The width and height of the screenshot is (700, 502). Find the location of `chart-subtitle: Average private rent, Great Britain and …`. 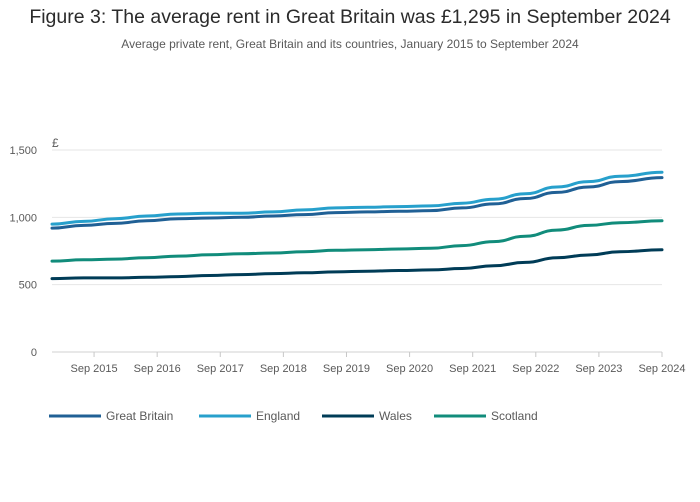

chart-subtitle: Average private rent, Great Britain and … is located at coordinates (350, 44).